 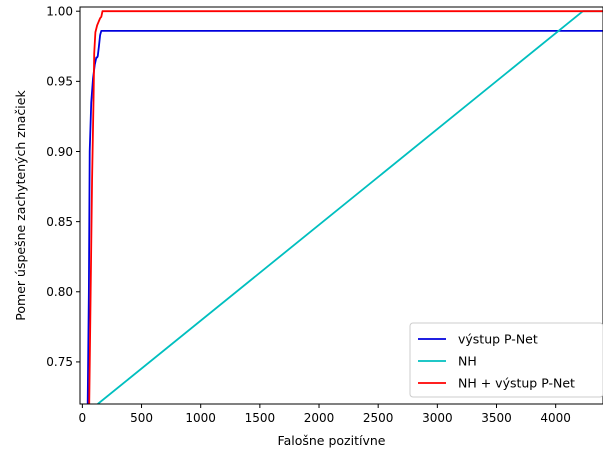 I want to click on y-tick-label: 0.90, so click(x=59, y=152).